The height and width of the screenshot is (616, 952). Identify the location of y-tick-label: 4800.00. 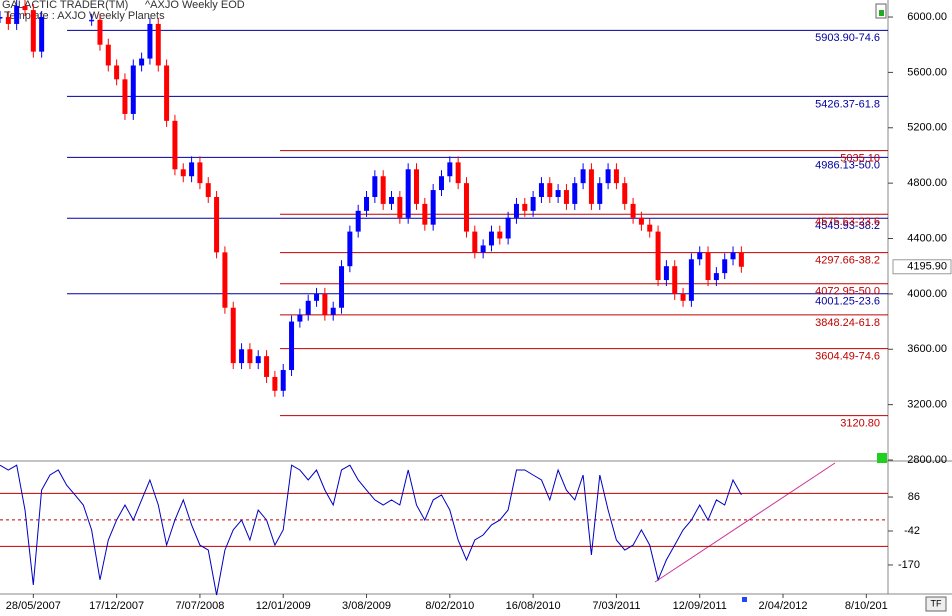
(927, 183).